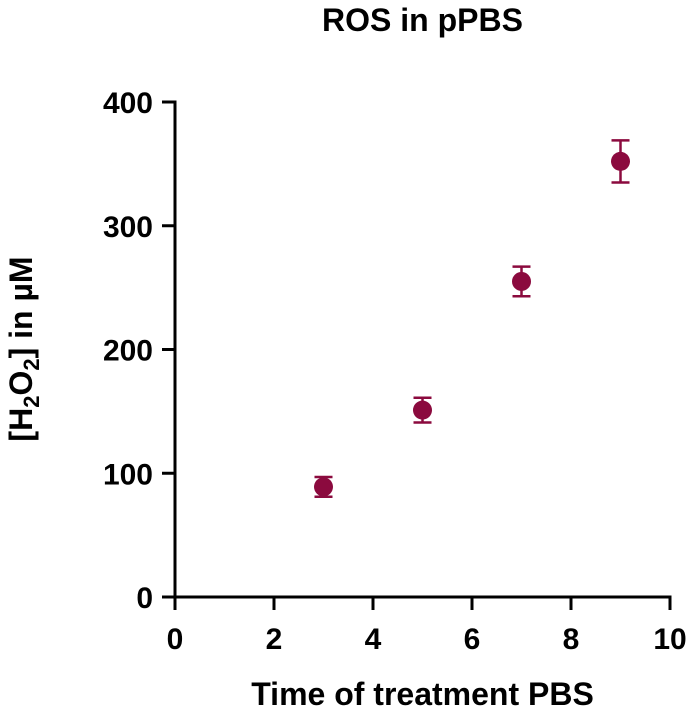 The width and height of the screenshot is (689, 718). What do you see at coordinates (128, 351) in the screenshot?
I see `y-tick-label: 200` at bounding box center [128, 351].